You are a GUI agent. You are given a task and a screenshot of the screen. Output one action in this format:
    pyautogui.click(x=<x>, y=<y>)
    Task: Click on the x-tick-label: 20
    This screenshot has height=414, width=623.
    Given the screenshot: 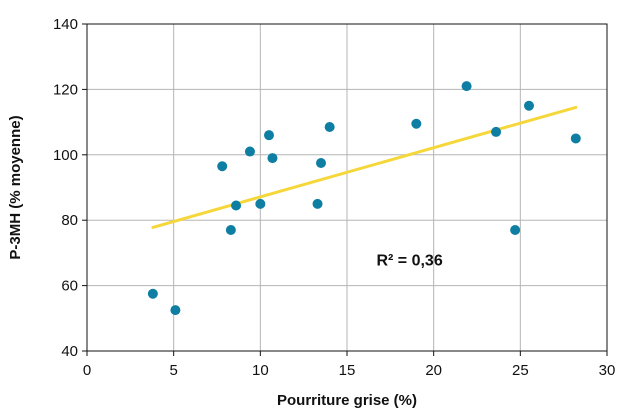 What is the action you would take?
    pyautogui.click(x=433, y=370)
    